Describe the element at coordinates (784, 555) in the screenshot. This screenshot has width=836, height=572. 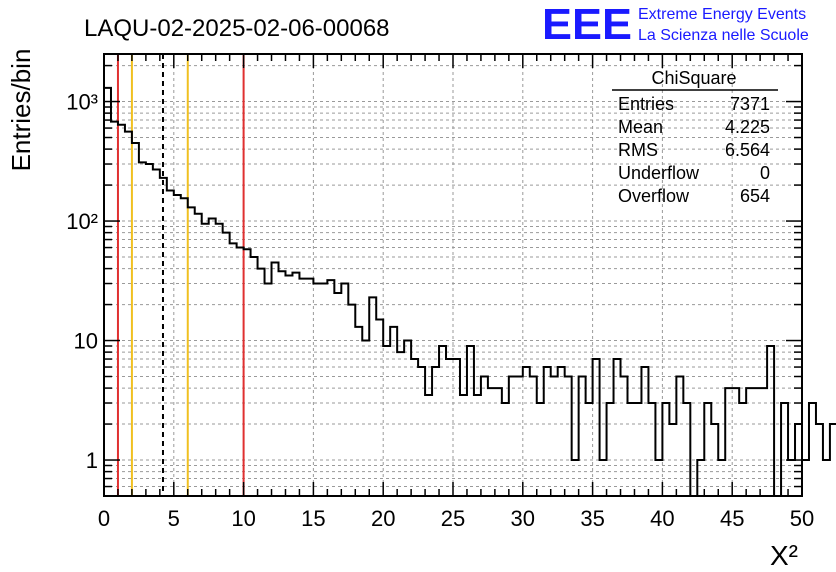
I see `x-axis-label: X²` at that location.